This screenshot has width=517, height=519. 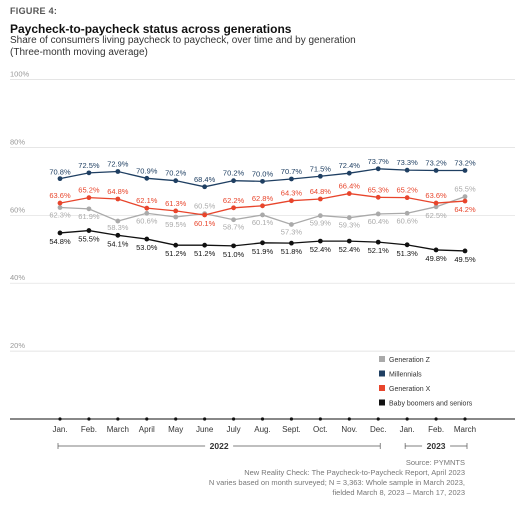 I want to click on data-label-generation-z: 59.5%, so click(x=176, y=224).